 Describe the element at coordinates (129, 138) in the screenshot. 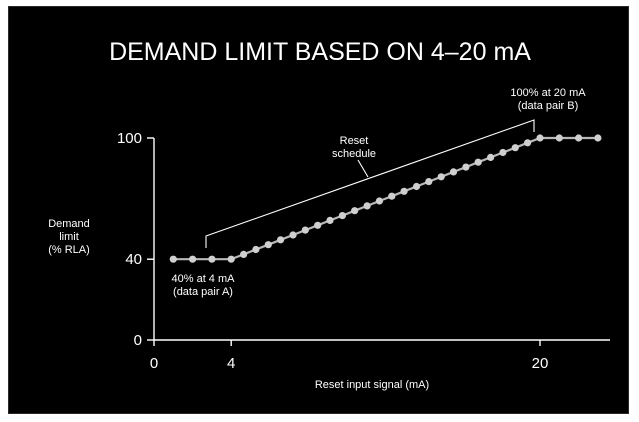

I see `y-tick-label: 100` at that location.